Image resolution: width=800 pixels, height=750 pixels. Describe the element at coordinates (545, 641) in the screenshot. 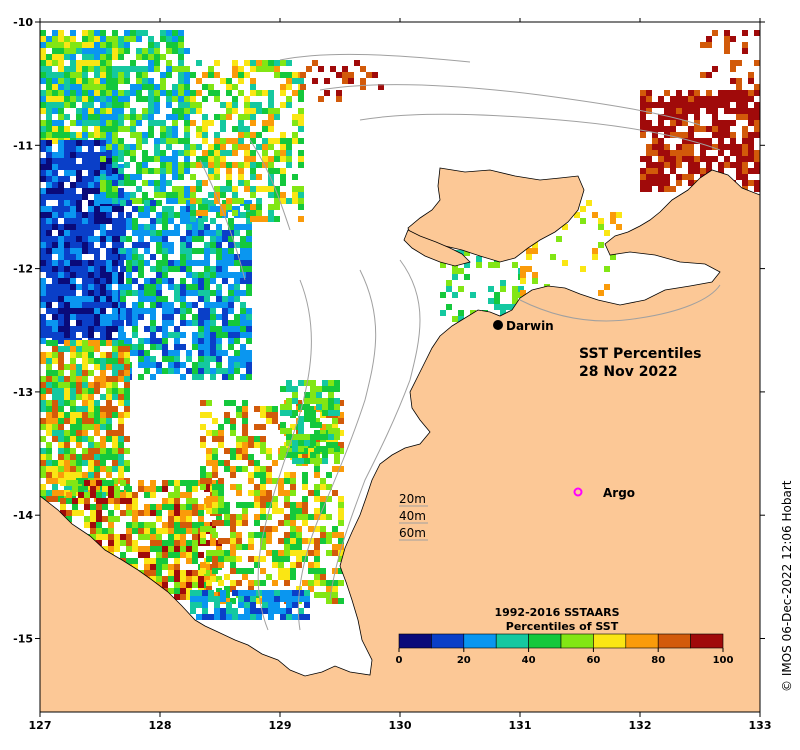

I see `colorbar-segment` at that location.